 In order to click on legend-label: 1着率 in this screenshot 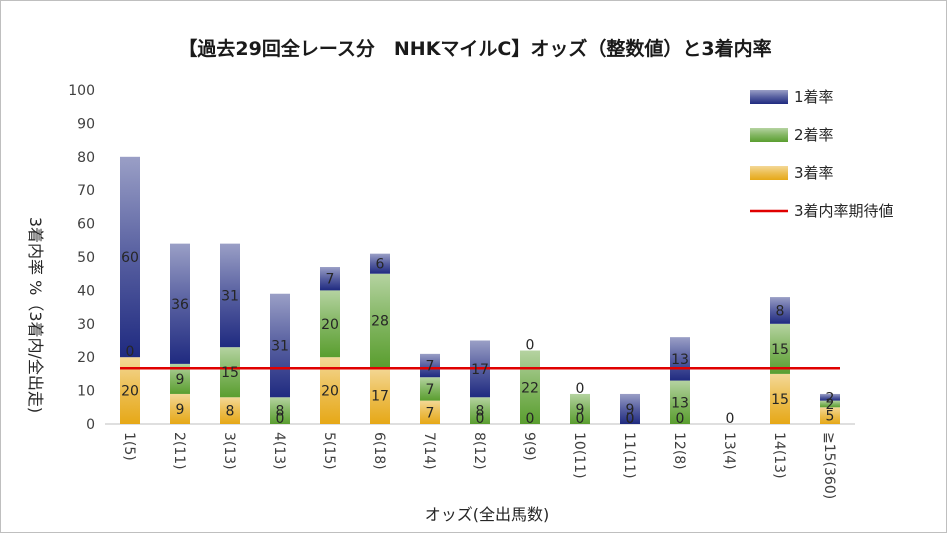, I will do `click(814, 97)`.